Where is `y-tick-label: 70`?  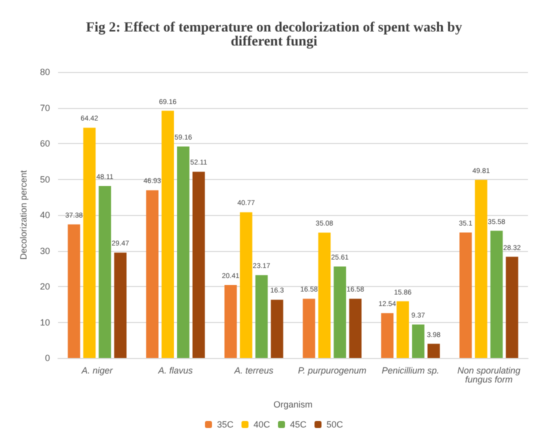 y-tick-label: 70 is located at coordinates (45, 107).